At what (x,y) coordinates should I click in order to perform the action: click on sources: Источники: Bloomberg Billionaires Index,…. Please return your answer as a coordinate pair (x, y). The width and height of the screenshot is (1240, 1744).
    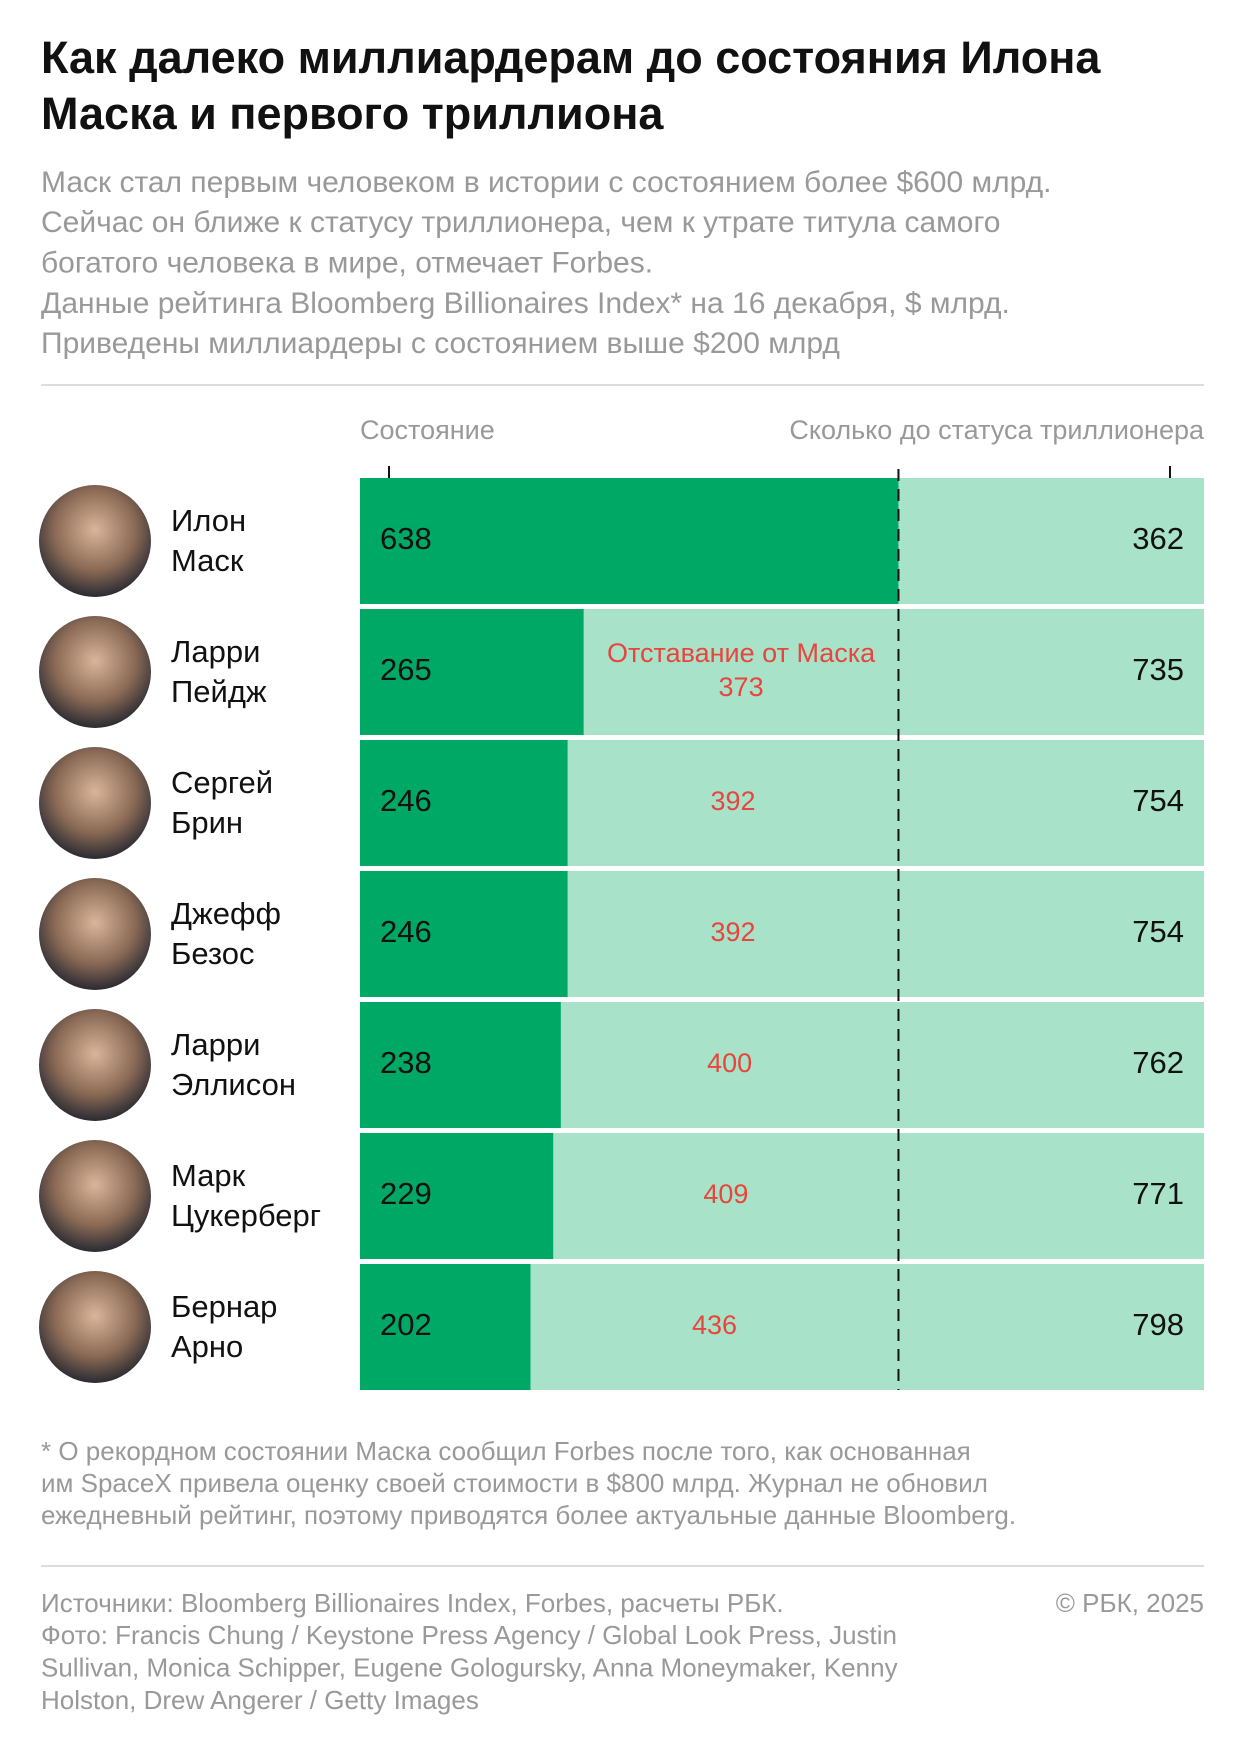
    Looking at the image, I should click on (412, 1603).